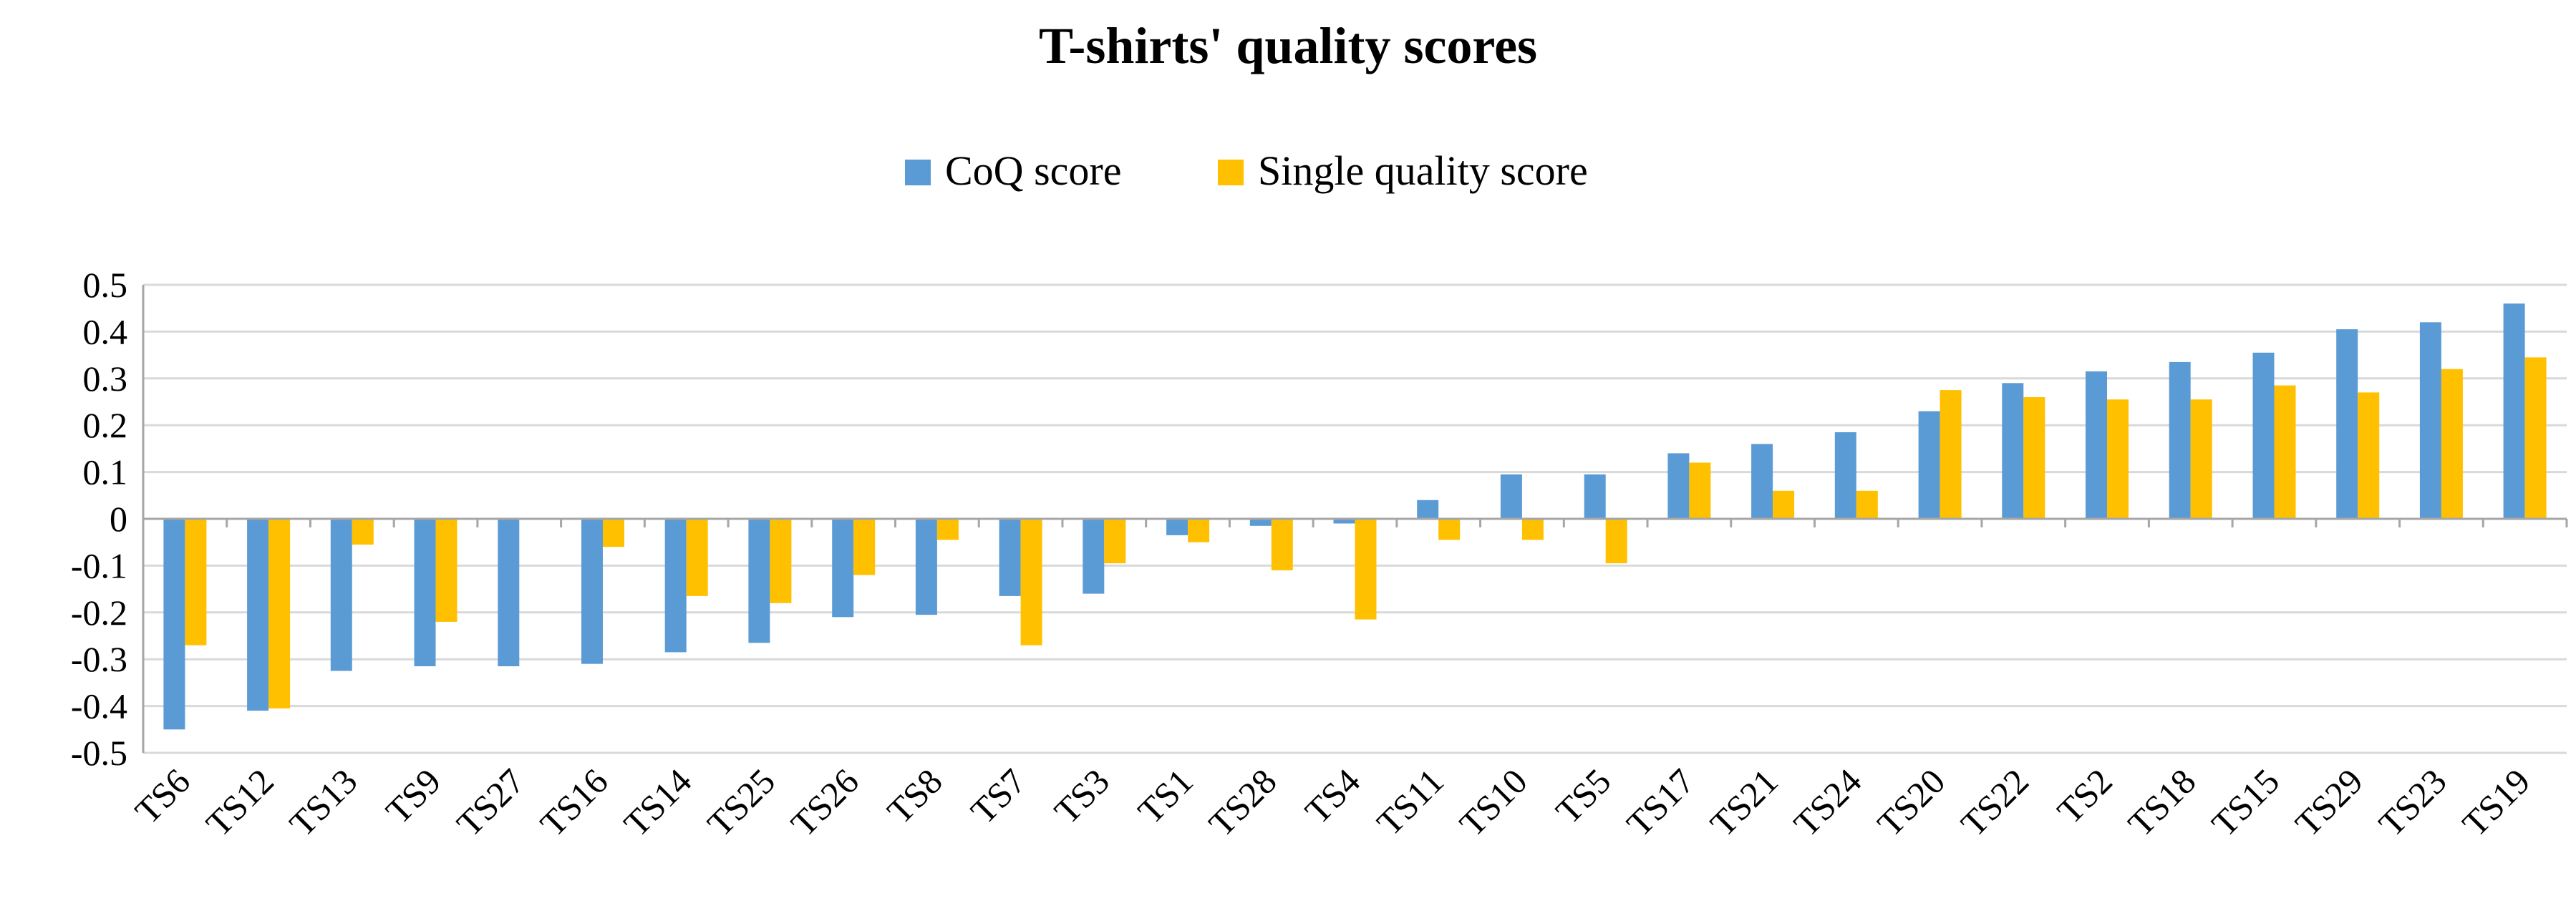 This screenshot has width=2576, height=911. I want to click on bar-single-ts1, so click(1199, 530).